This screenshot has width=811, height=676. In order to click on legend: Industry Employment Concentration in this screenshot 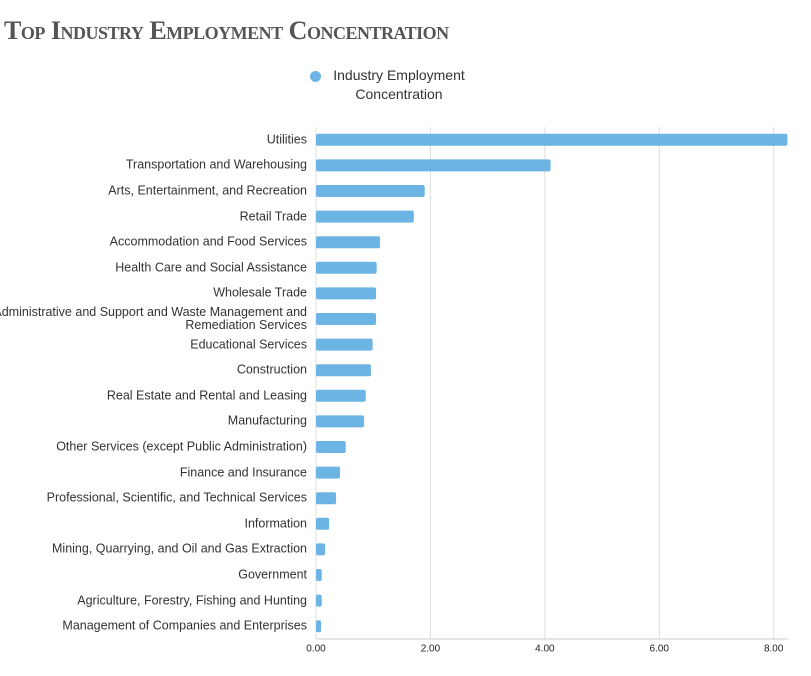, I will do `click(395, 85)`.